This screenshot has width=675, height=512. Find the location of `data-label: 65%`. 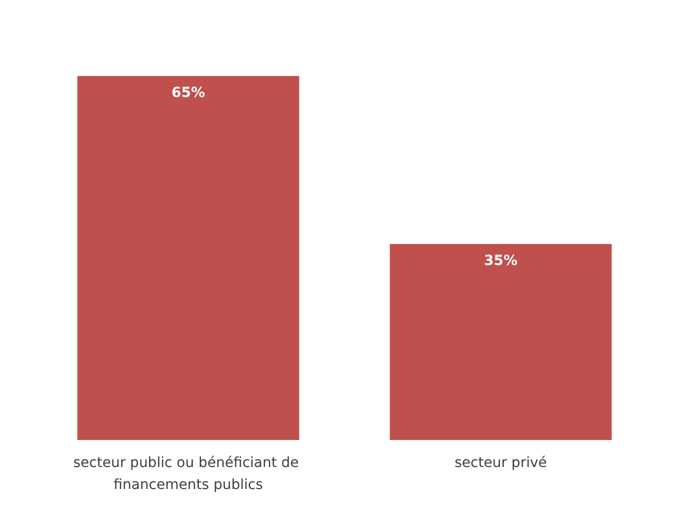

data-label: 65% is located at coordinates (188, 93).